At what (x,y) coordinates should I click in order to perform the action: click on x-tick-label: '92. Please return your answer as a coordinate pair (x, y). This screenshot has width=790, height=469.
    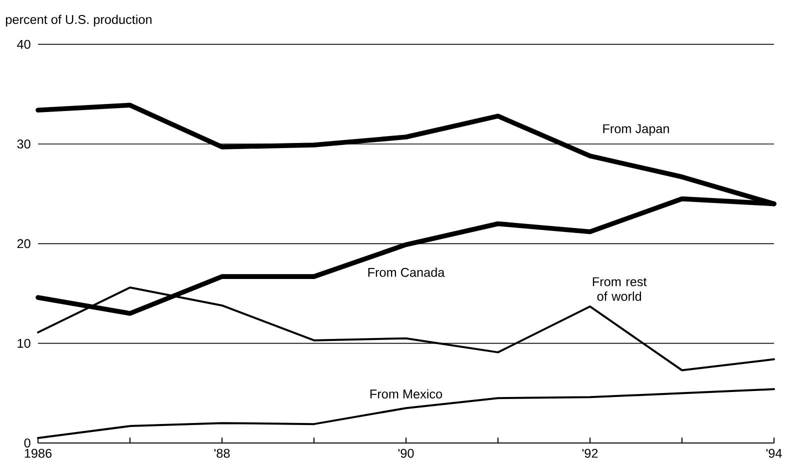
    Looking at the image, I should click on (590, 453).